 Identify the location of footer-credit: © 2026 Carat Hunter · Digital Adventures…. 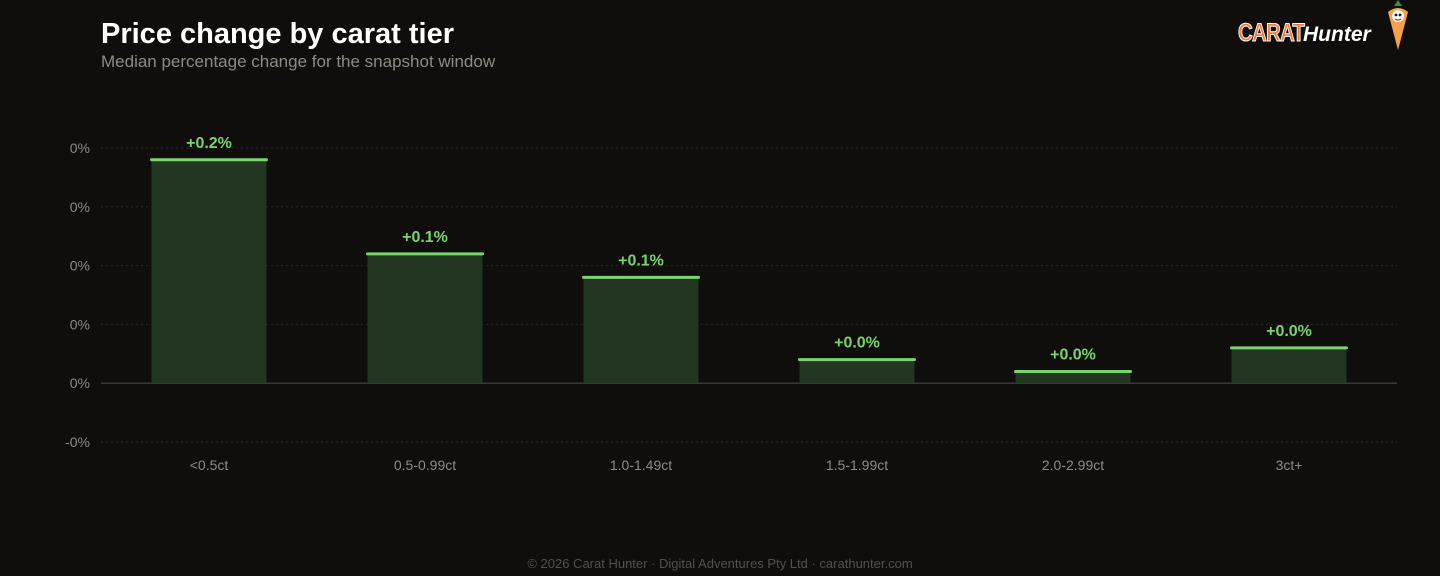
(720, 563).